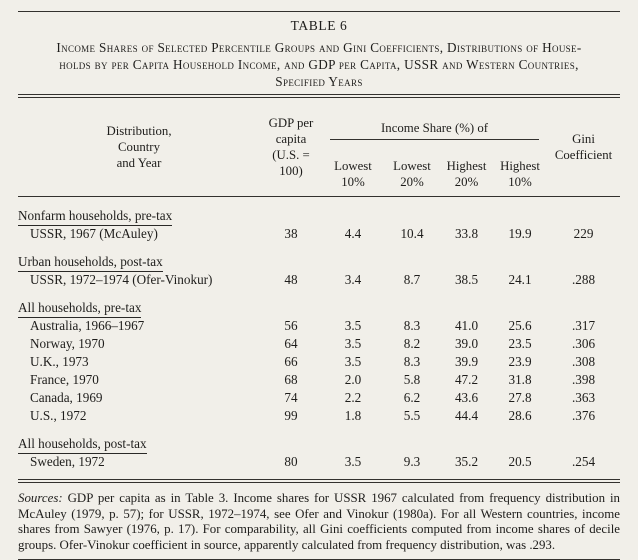  I want to click on highest10-cell: 19.9, so click(520, 233).